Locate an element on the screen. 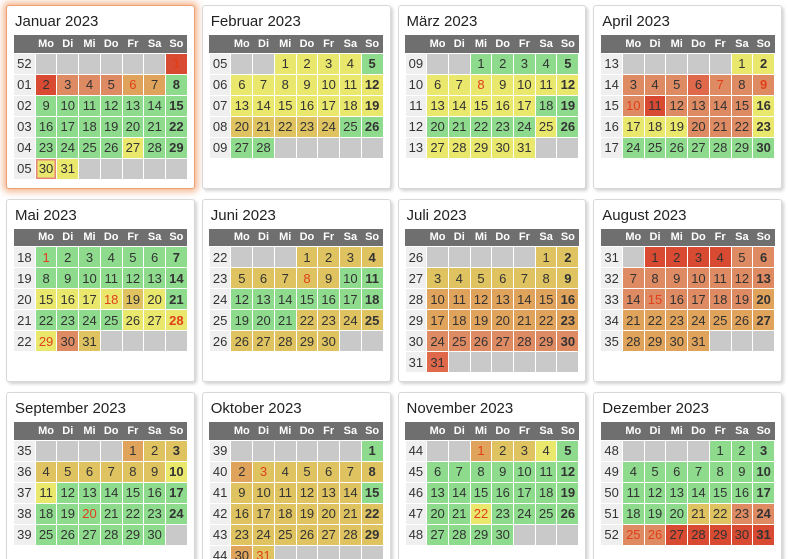 This screenshot has width=788, height=559. day-cell: 15 is located at coordinates (655, 299).